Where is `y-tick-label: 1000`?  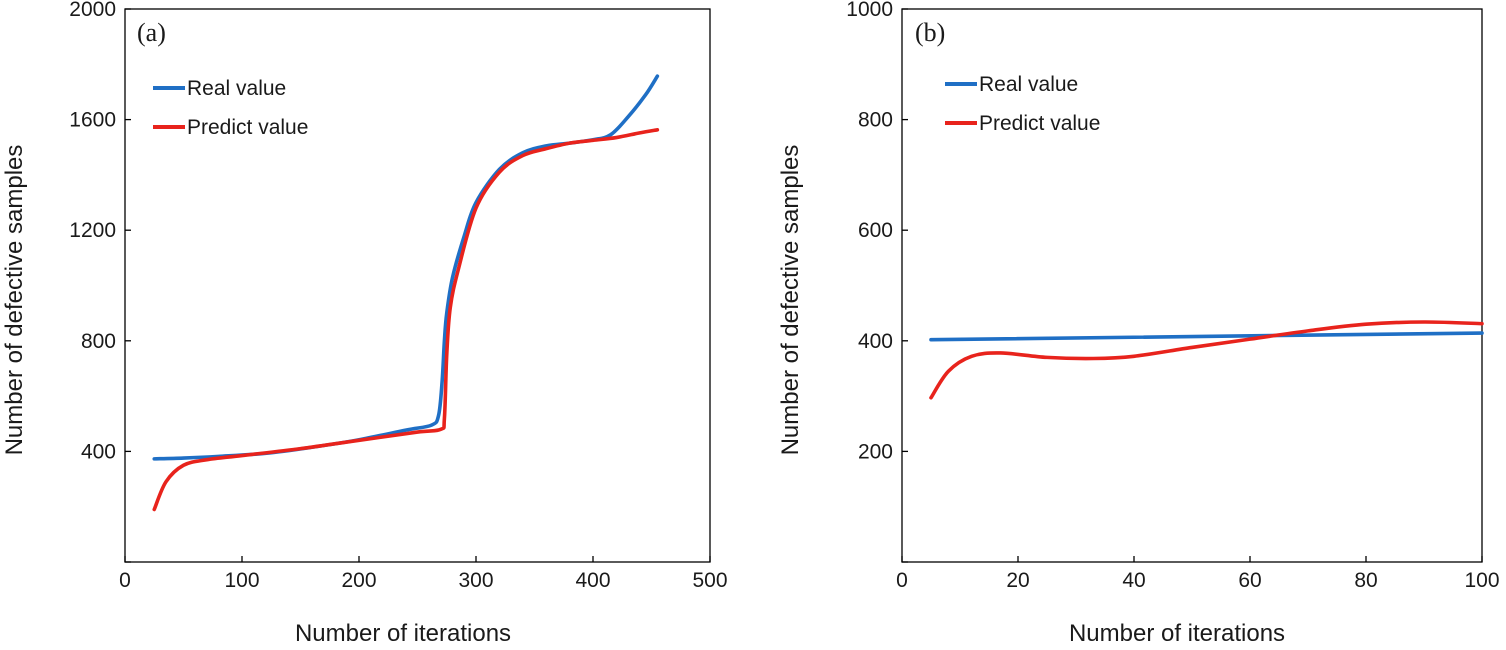 y-tick-label: 1000 is located at coordinates (869, 10).